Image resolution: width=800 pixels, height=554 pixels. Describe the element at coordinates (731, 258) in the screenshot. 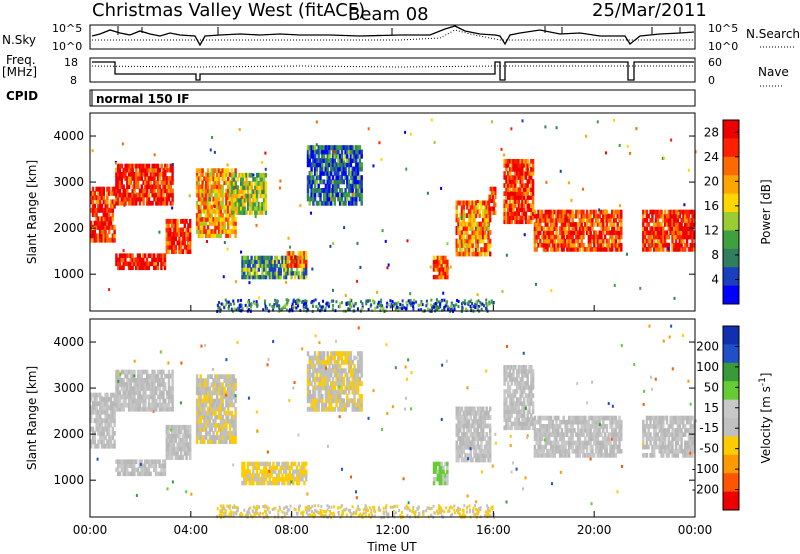

I see `power-colorbar-swatch` at that location.